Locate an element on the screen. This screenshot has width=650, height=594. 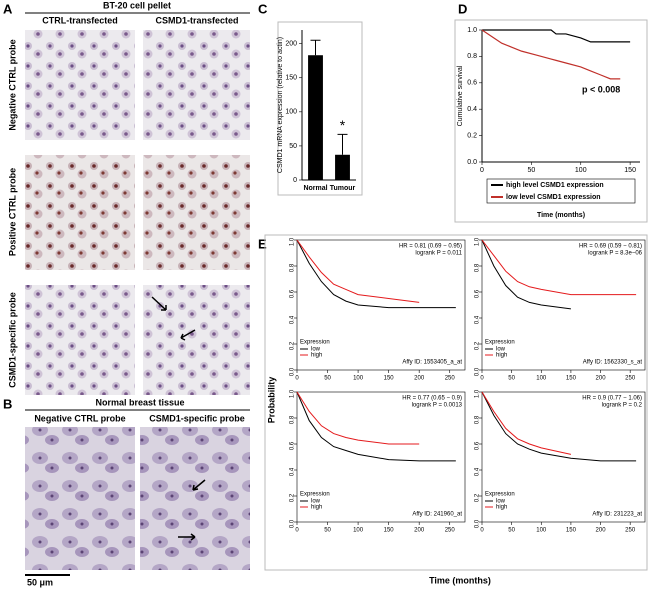
panel-title: BT-20 cell pellet is located at coordinates (137, 5).